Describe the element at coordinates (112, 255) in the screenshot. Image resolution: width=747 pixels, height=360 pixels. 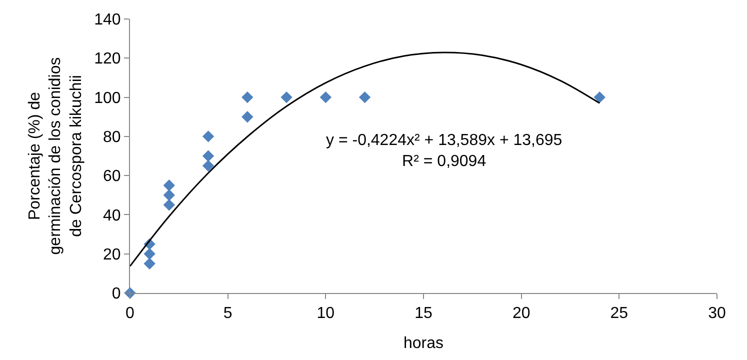
I see `y-tick-label: 20` at that location.